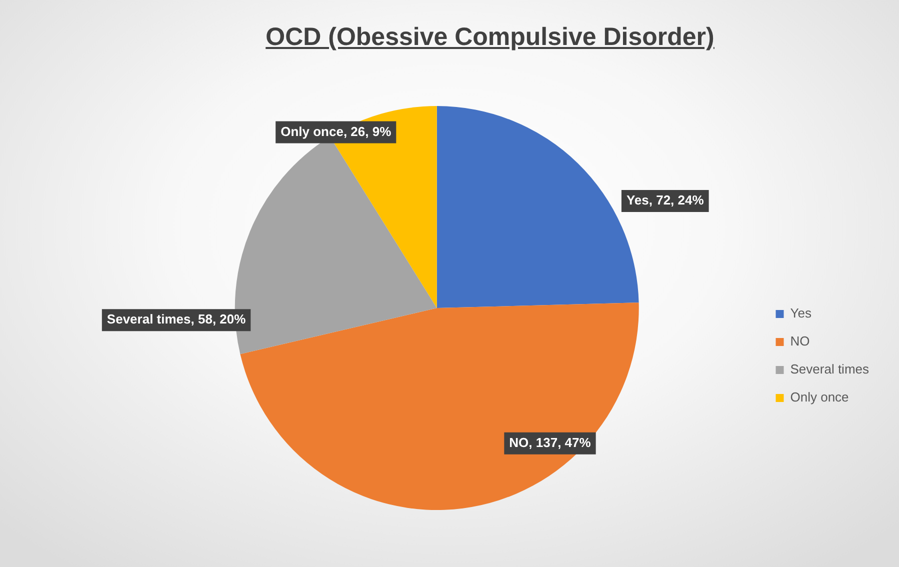 The height and width of the screenshot is (567, 899). What do you see at coordinates (550, 442) in the screenshot?
I see `data-label: NO, 137, 47%` at bounding box center [550, 442].